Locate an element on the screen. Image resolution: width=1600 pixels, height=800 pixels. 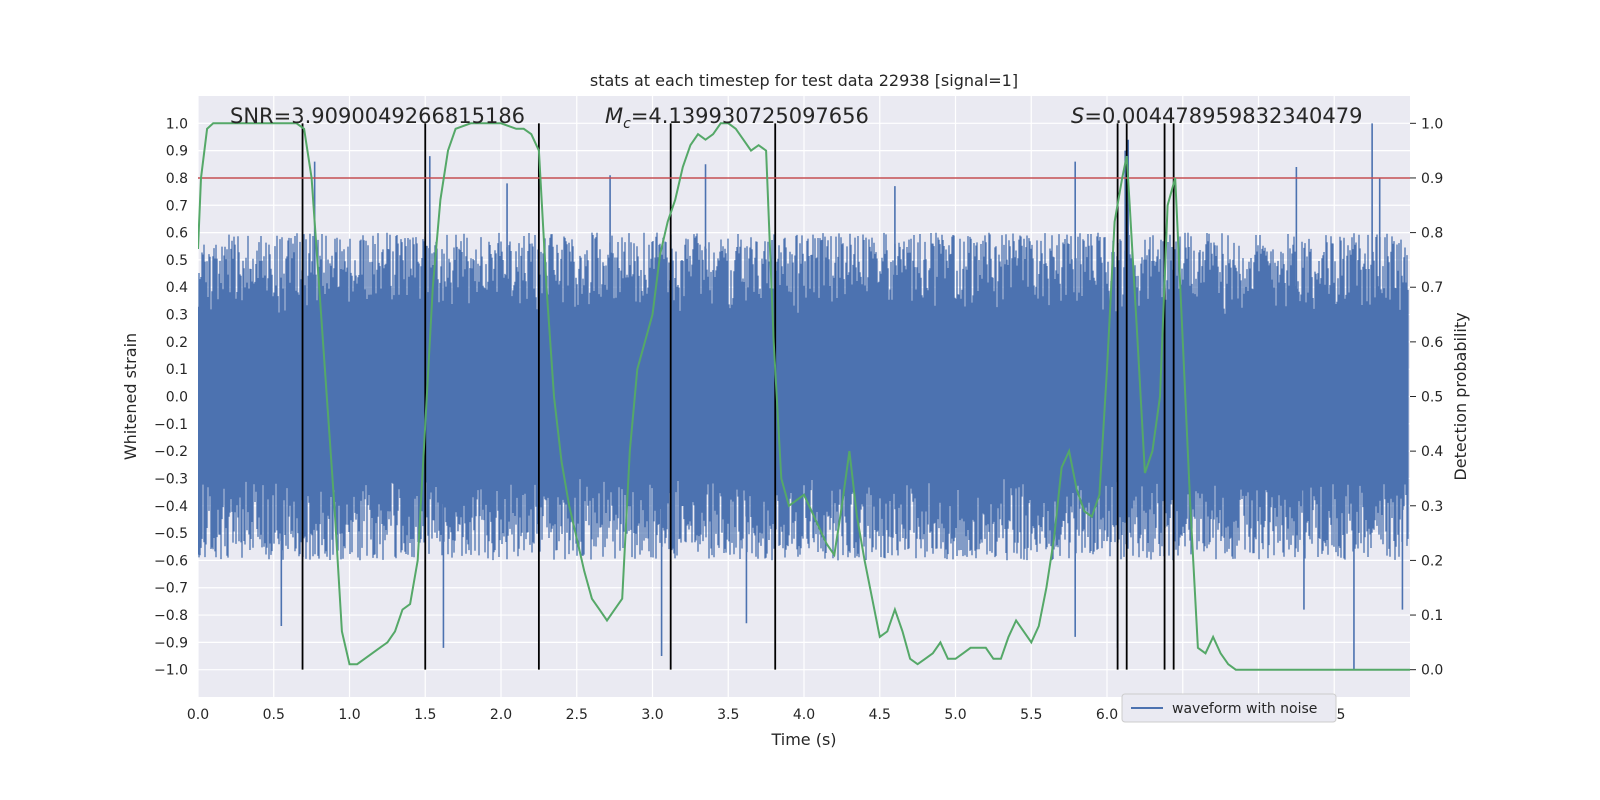
y-tick-label: −0.1 is located at coordinates (171, 425).